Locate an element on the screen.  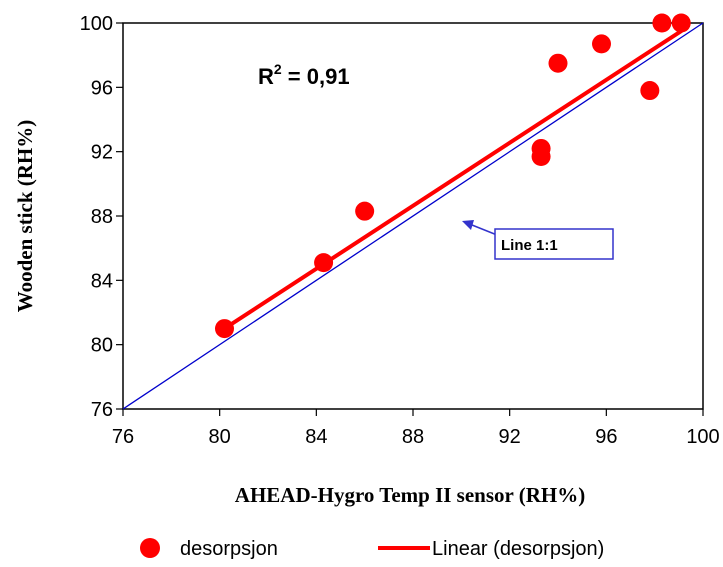
r-squared-annotation: R2 = 0,91 is located at coordinates (304, 75).